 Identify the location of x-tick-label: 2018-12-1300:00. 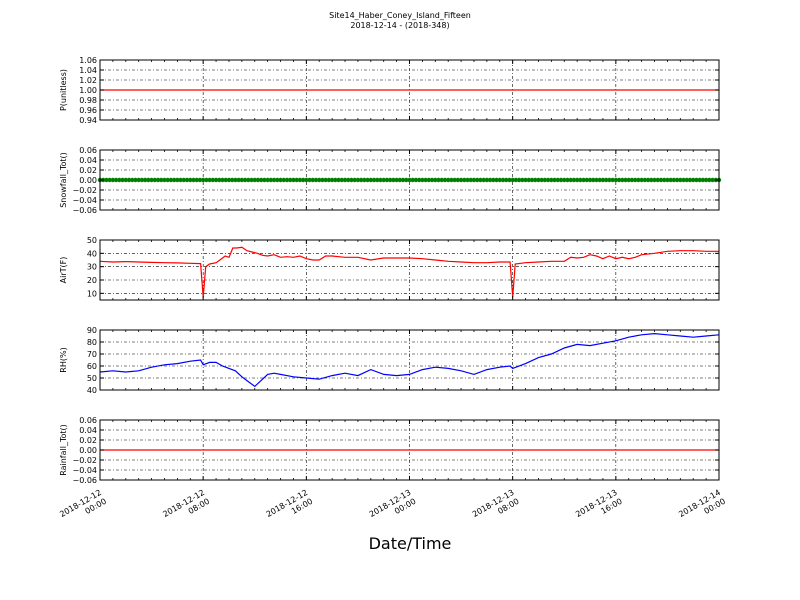
(393, 508).